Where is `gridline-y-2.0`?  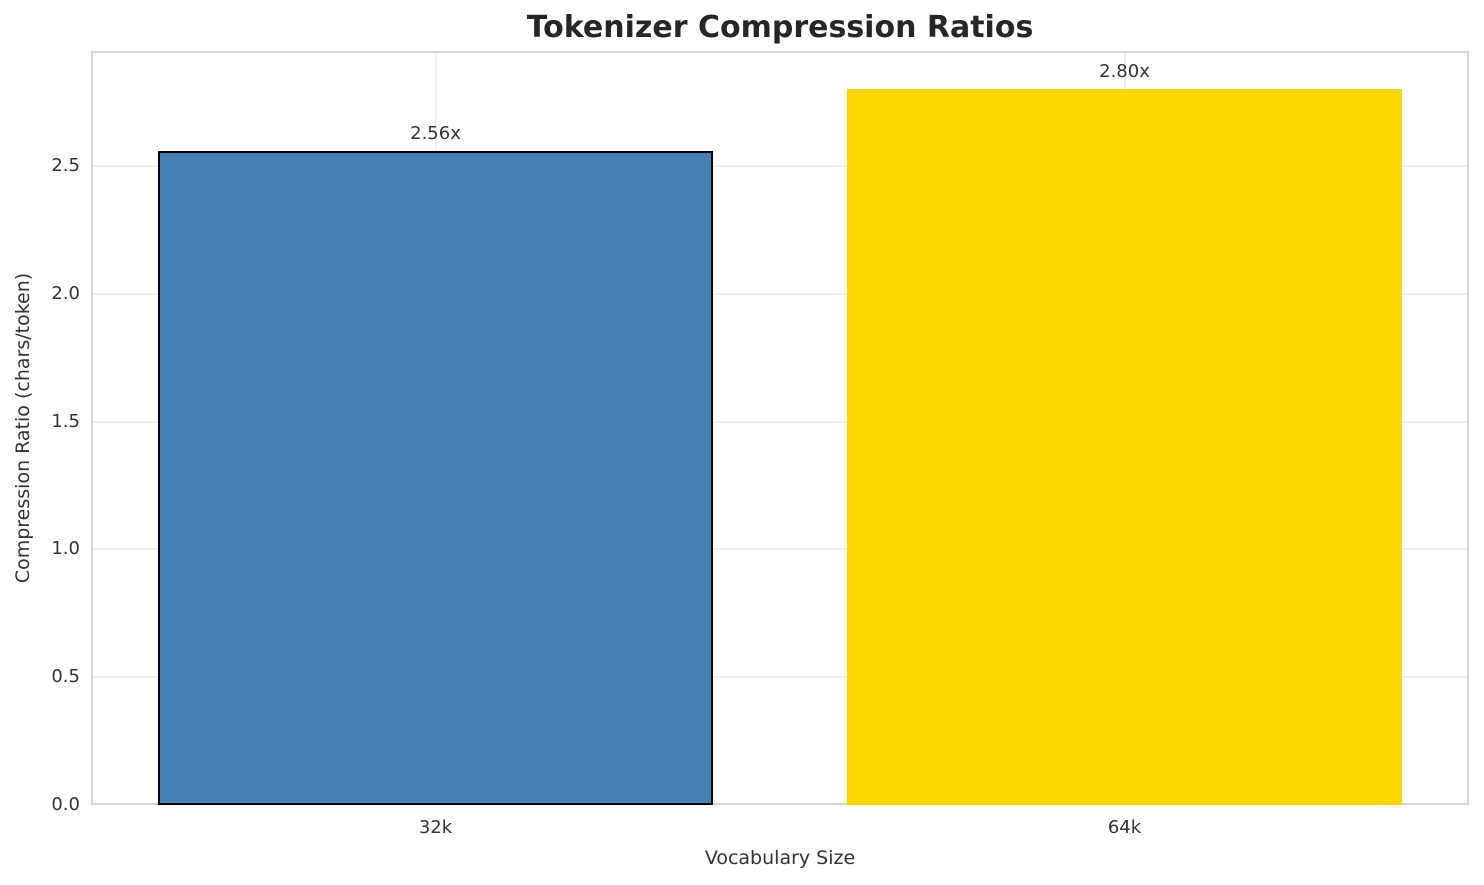 gridline-y-2.0 is located at coordinates (780, 293).